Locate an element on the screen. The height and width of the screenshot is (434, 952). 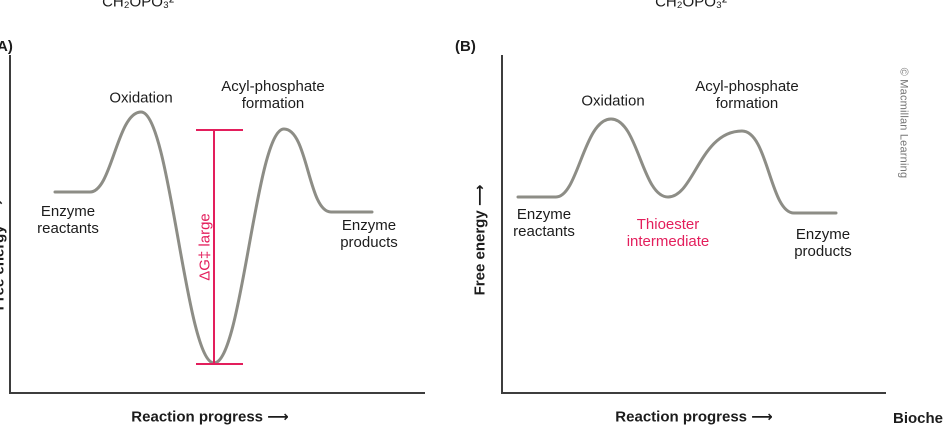
panel-b-enzyme-reactants-label: Enzyme reactants is located at coordinates (544, 222).